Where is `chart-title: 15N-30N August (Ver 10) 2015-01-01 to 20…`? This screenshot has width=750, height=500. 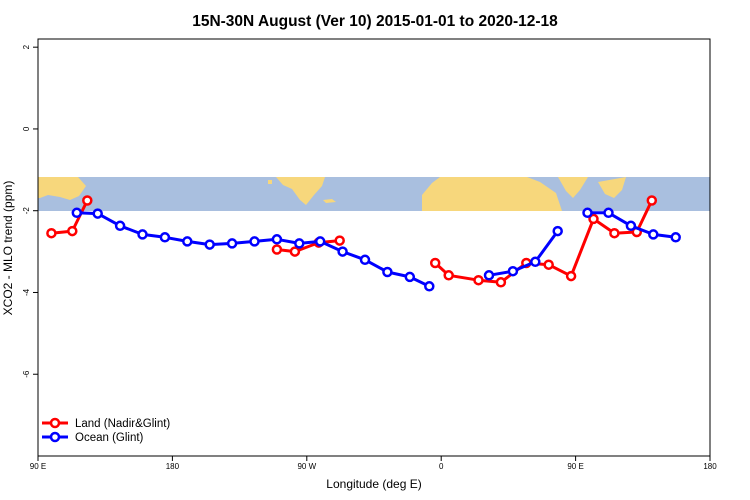 chart-title: 15N-30N August (Ver 10) 2015-01-01 to 20… is located at coordinates (375, 21).